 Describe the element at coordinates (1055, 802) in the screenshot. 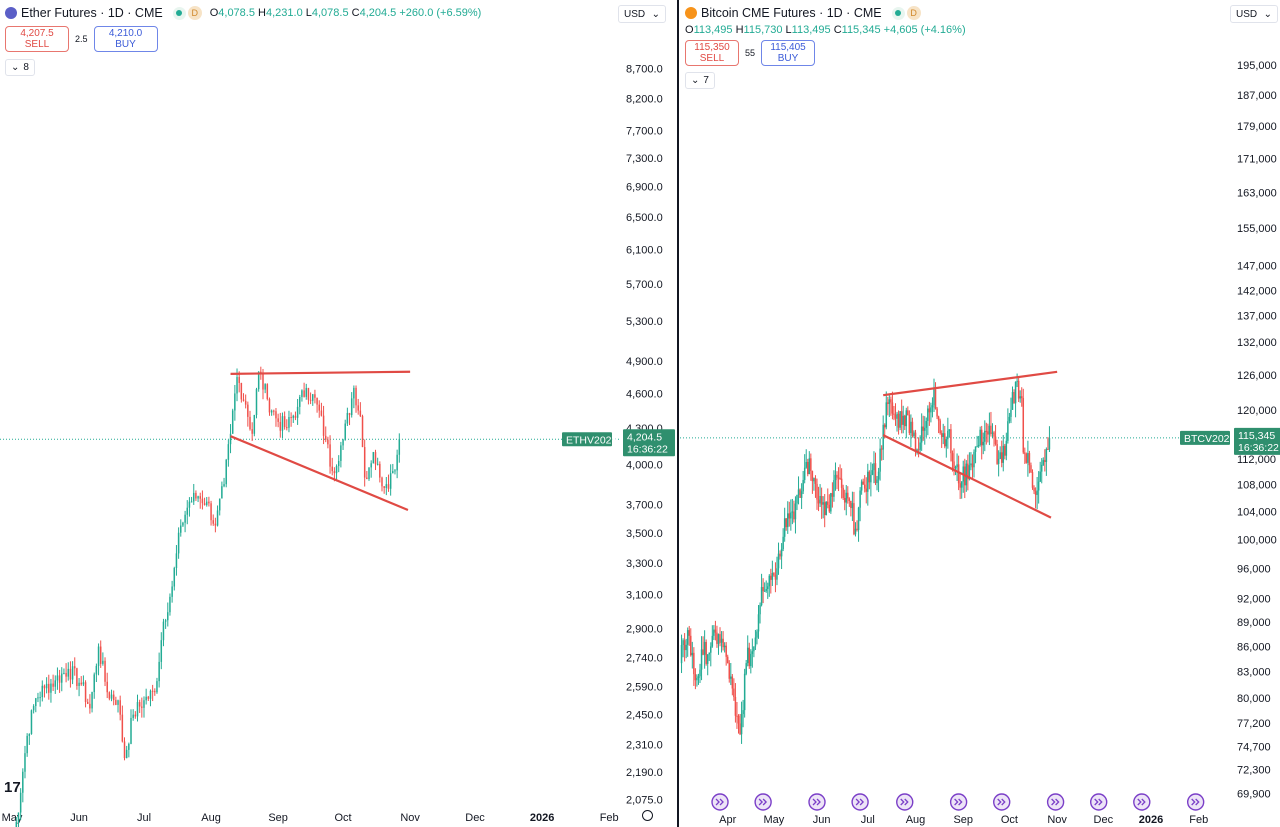

I see `chevron-right-icon` at that location.